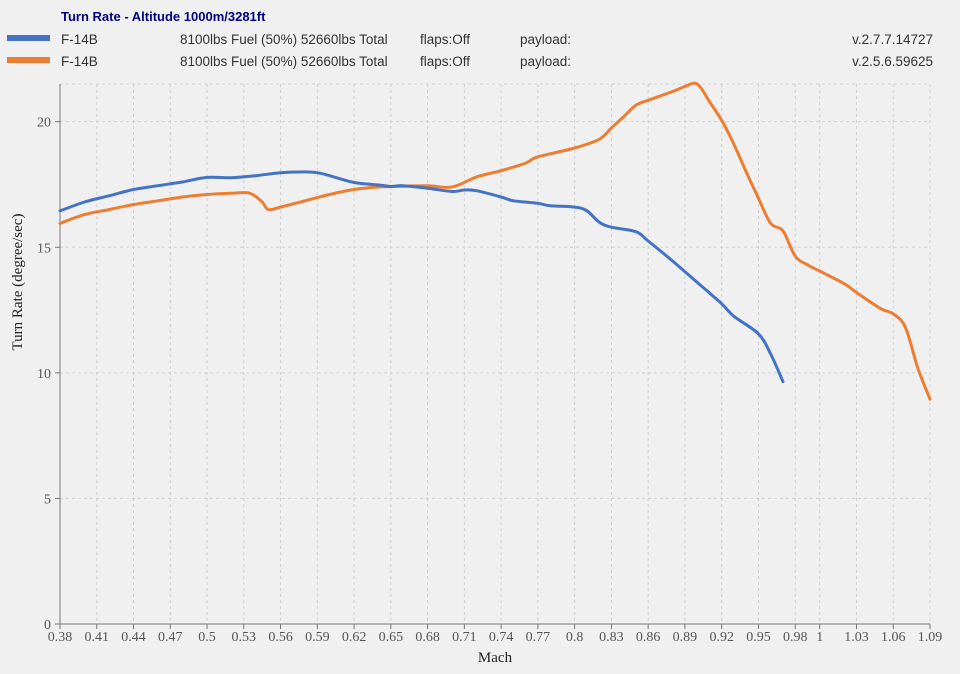 The height and width of the screenshot is (674, 960). Describe the element at coordinates (685, 637) in the screenshot. I see `x-tick-label: 0.89` at that location.